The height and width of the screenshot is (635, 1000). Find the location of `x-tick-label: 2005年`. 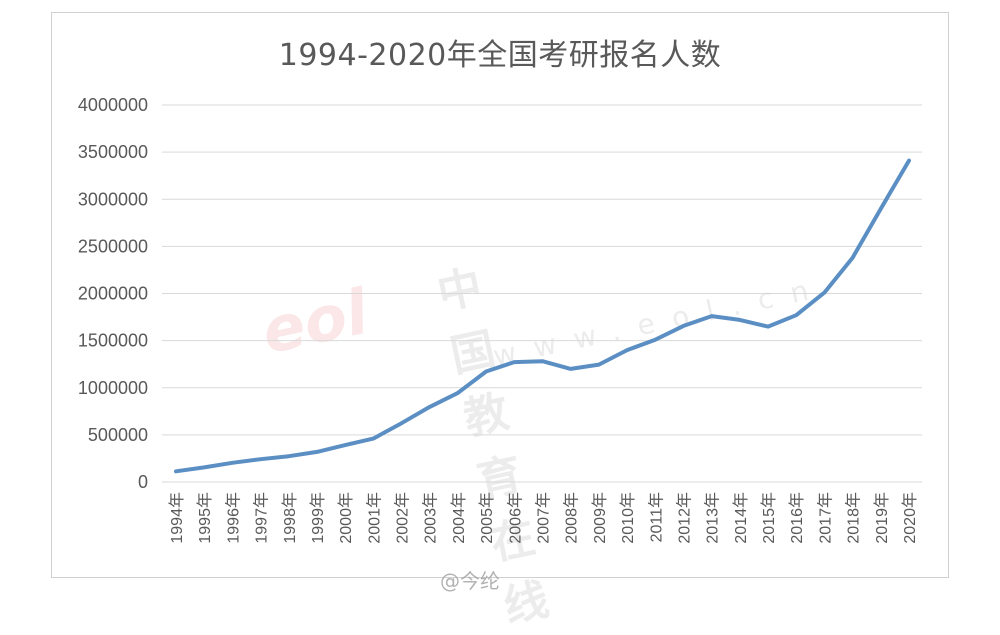

x-tick-label: 2005年 is located at coordinates (487, 518).